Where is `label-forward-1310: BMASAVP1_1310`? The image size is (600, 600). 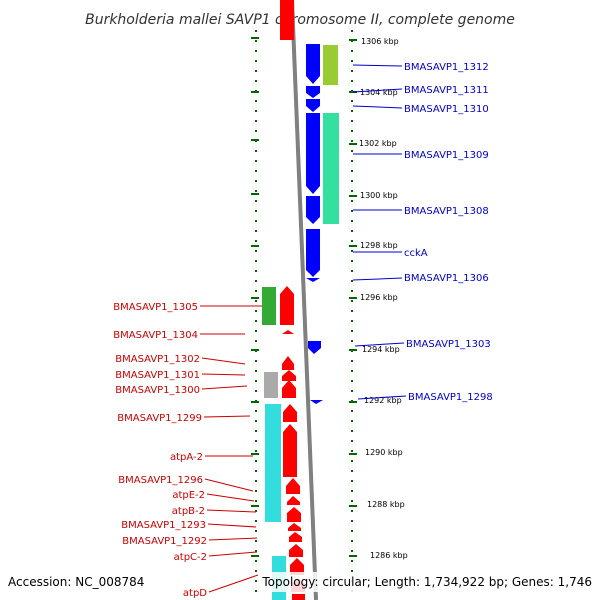
label-forward-1310: BMASAVP1_1310 is located at coordinates (446, 109).